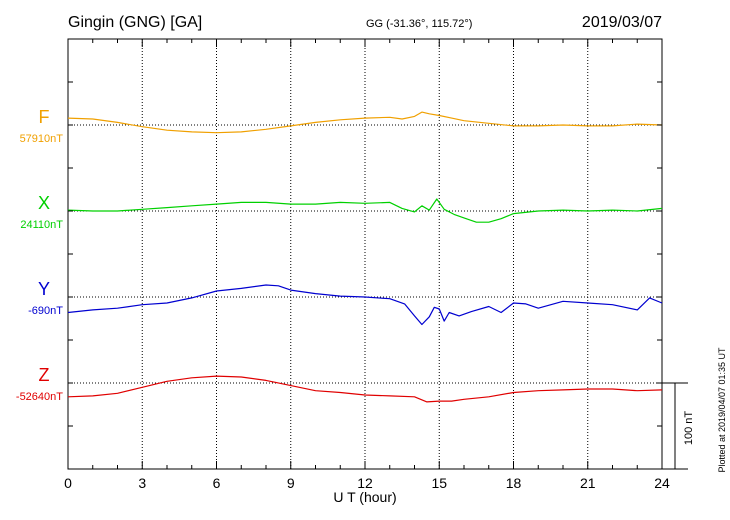  What do you see at coordinates (365, 389) in the screenshot?
I see `series-line-z` at bounding box center [365, 389].